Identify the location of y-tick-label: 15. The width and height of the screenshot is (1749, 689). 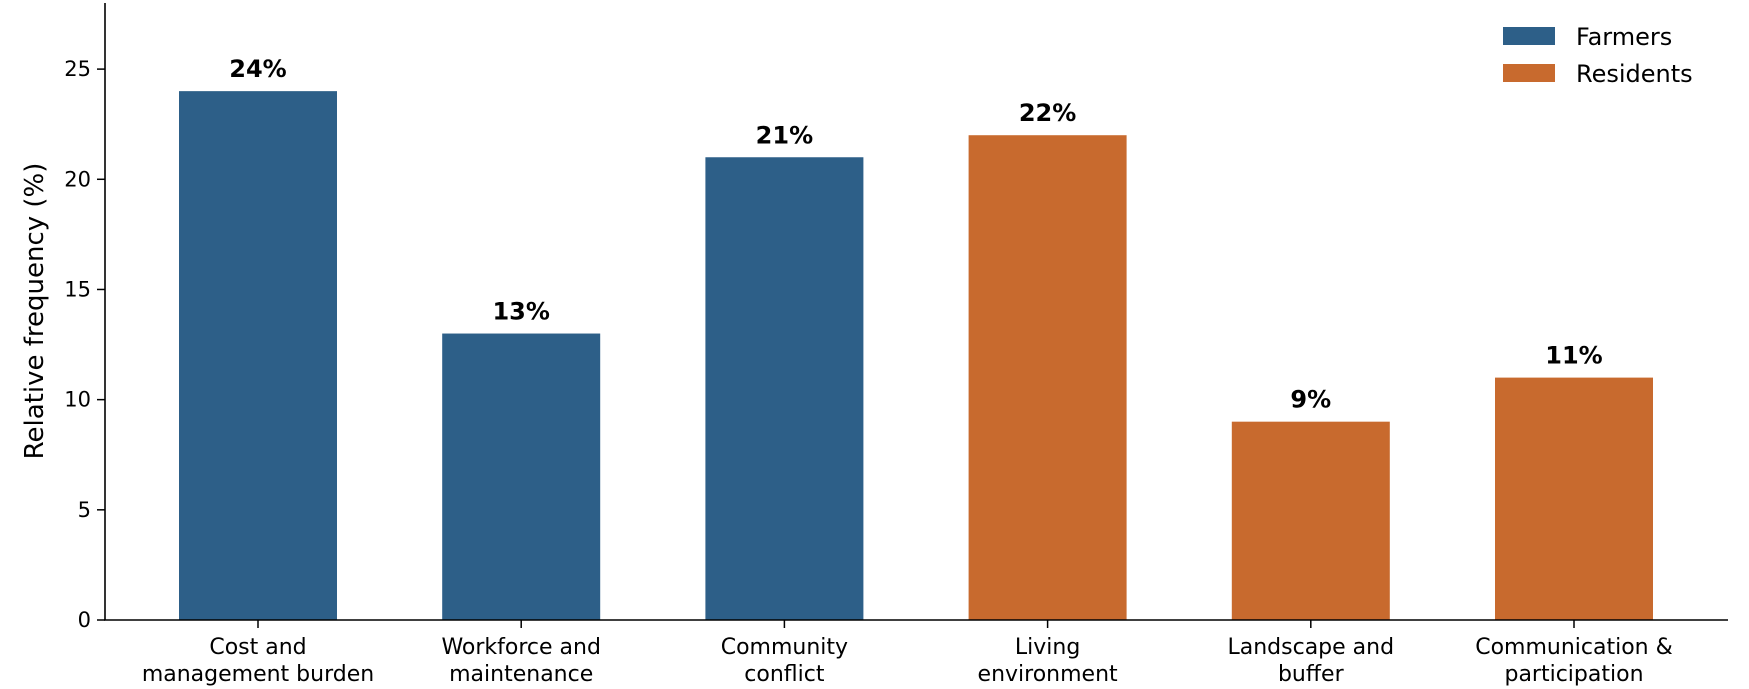
(77, 289).